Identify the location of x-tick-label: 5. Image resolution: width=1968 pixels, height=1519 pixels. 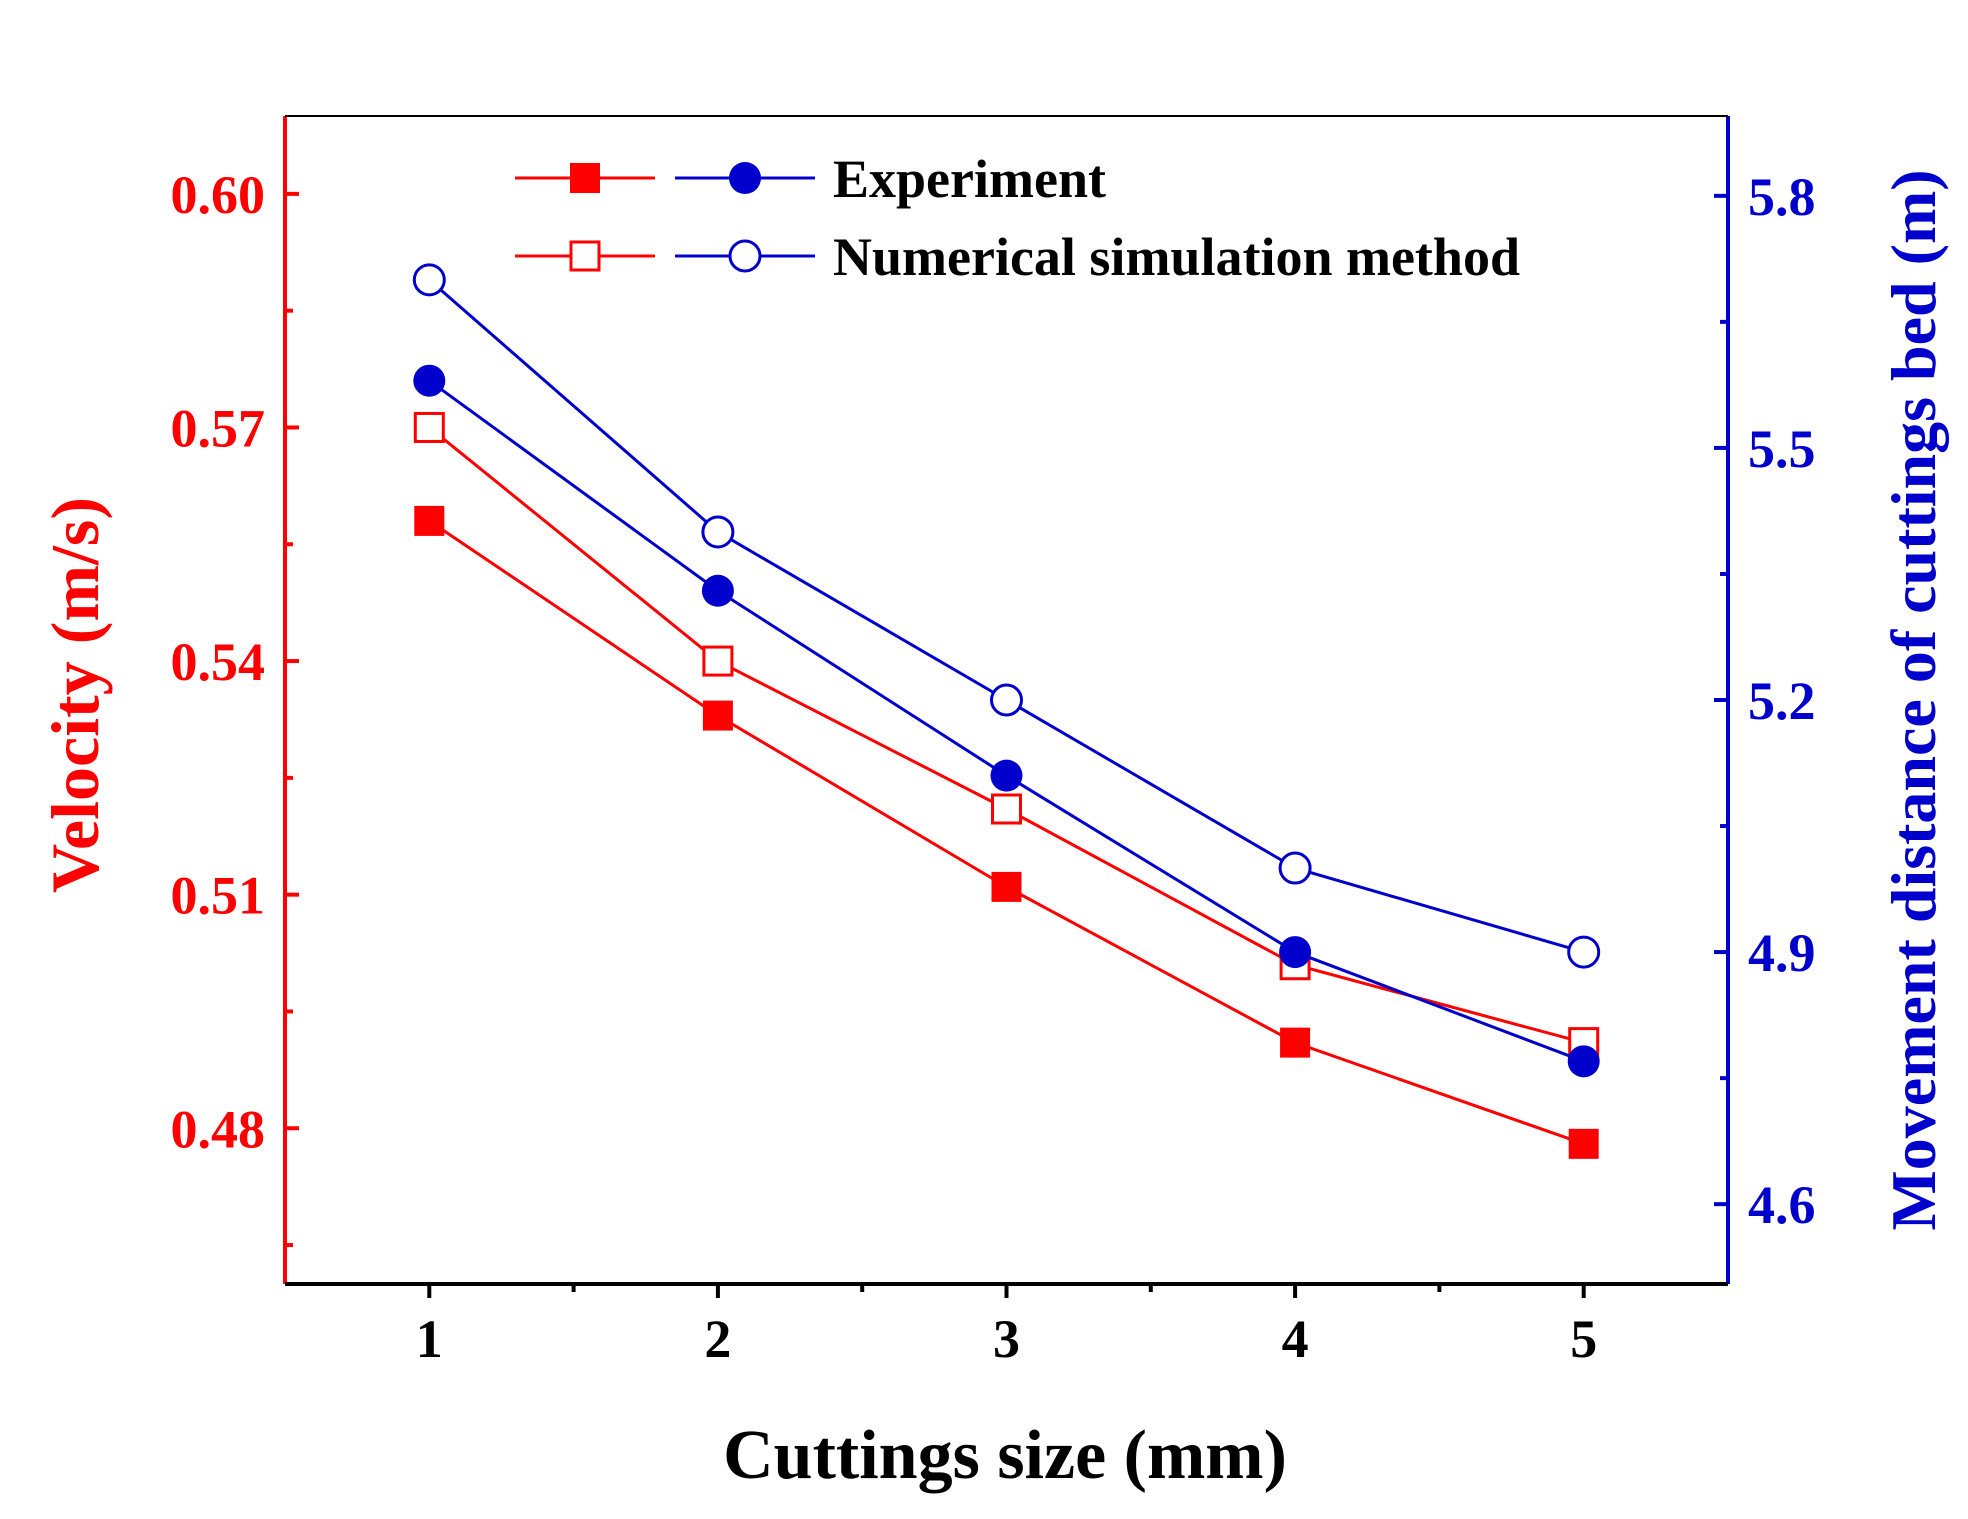
(1583, 1339).